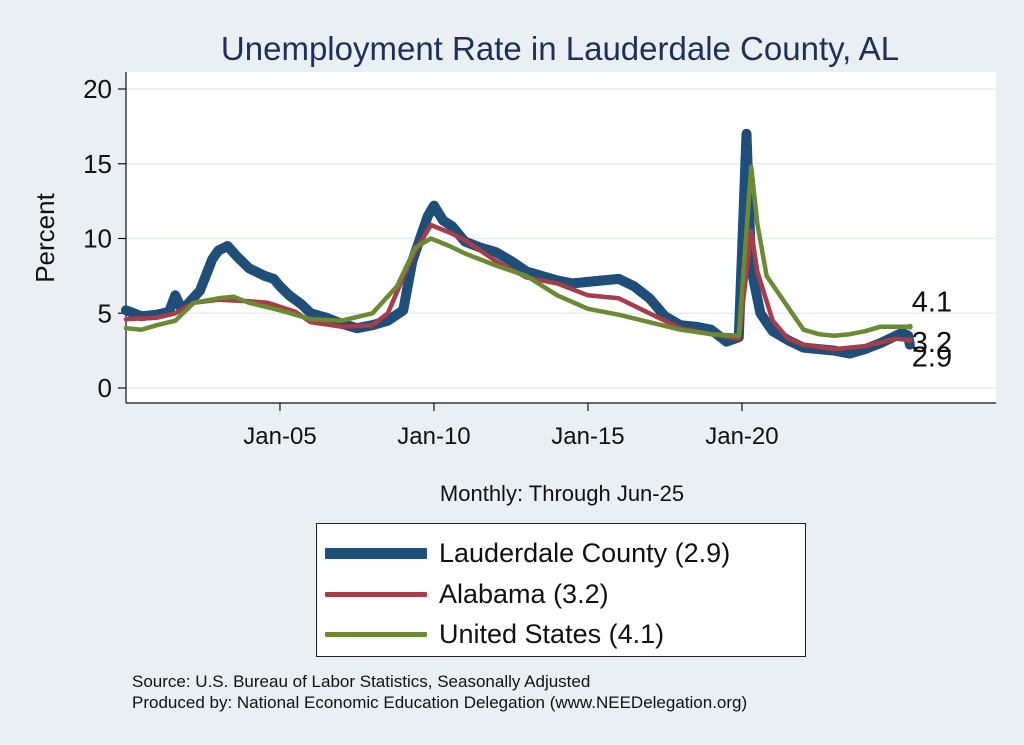 Image resolution: width=1024 pixels, height=745 pixels. What do you see at coordinates (932, 358) in the screenshot?
I see `end-label-2.9: 2.9` at bounding box center [932, 358].